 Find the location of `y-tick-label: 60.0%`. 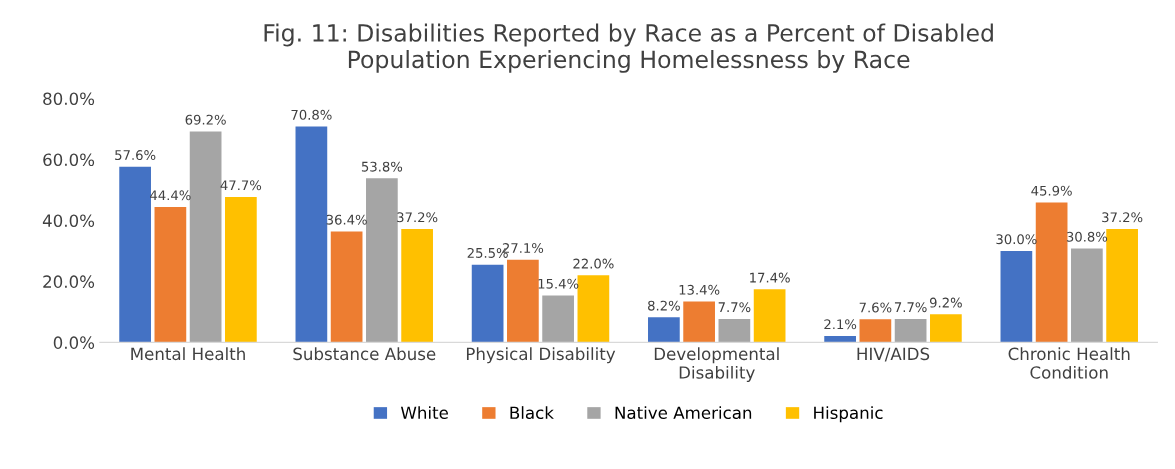

y-tick-label: 60.0% is located at coordinates (69, 160).